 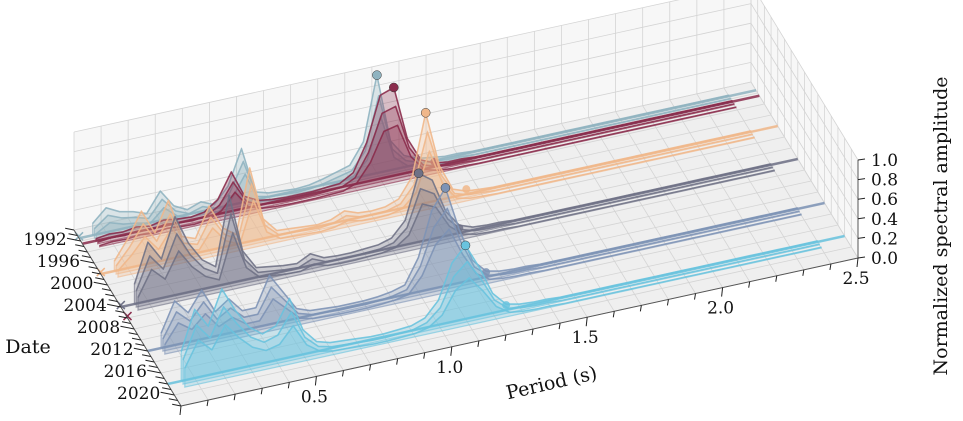 What do you see at coordinates (720, 309) in the screenshot?
I see `x-tick-label: 2.0` at bounding box center [720, 309].